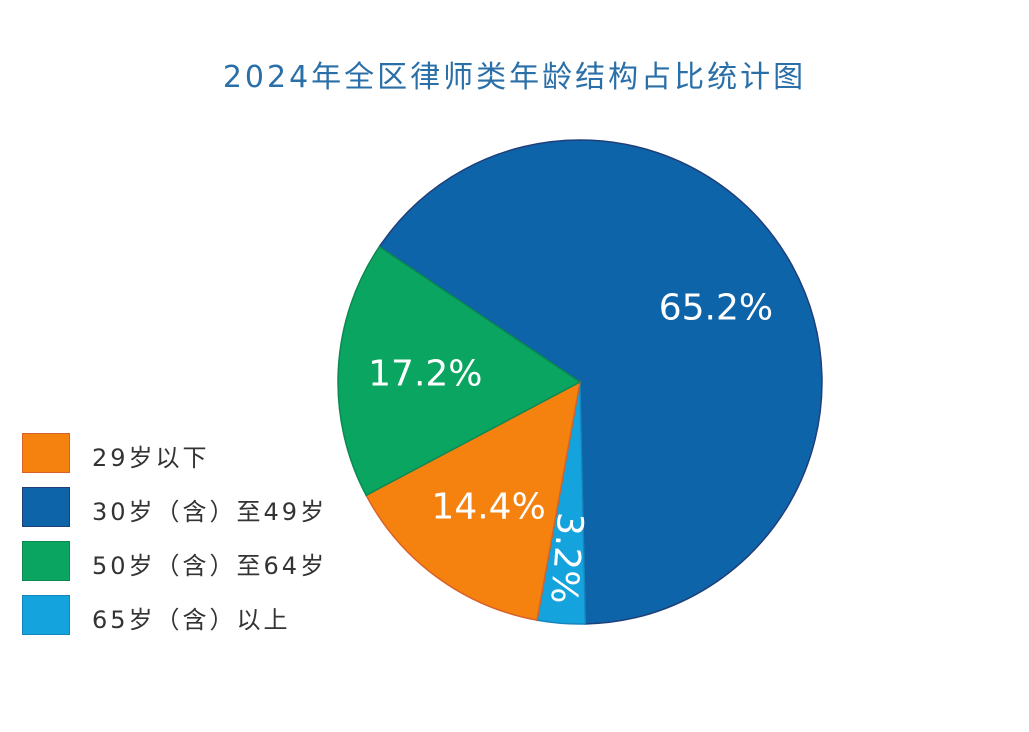 This screenshot has width=1029, height=732. Describe the element at coordinates (716, 307) in the screenshot. I see `slice-value-label: 65.2%` at that location.